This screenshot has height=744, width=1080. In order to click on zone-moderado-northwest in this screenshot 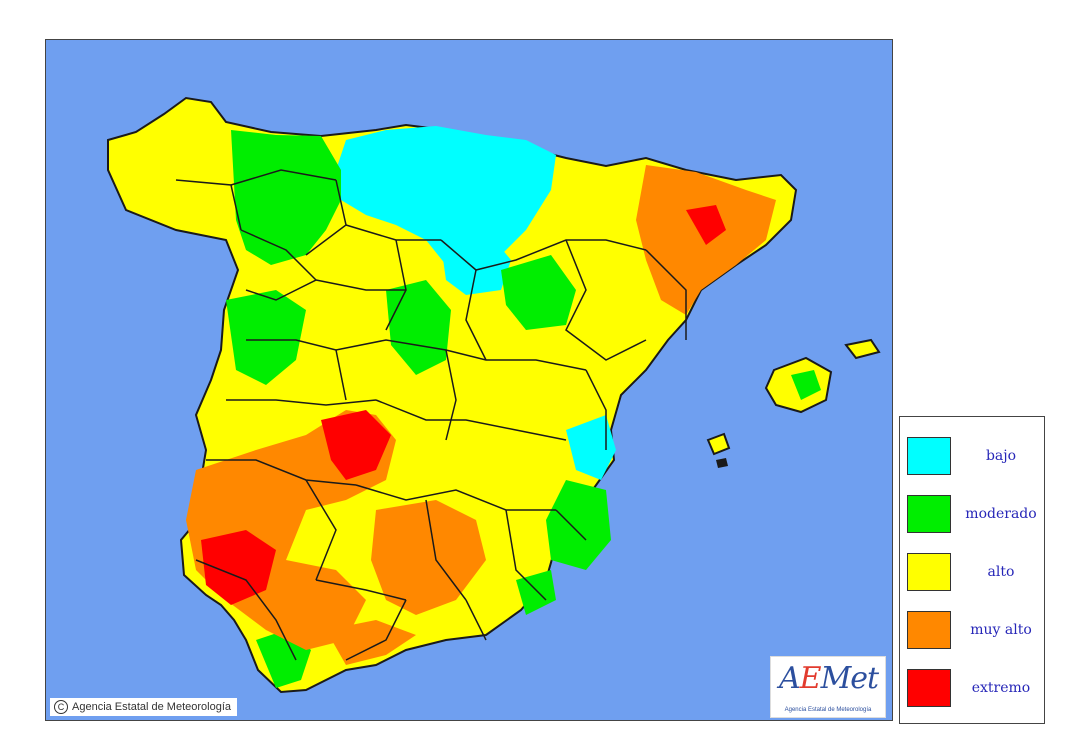, I will do `click(286, 197)`.